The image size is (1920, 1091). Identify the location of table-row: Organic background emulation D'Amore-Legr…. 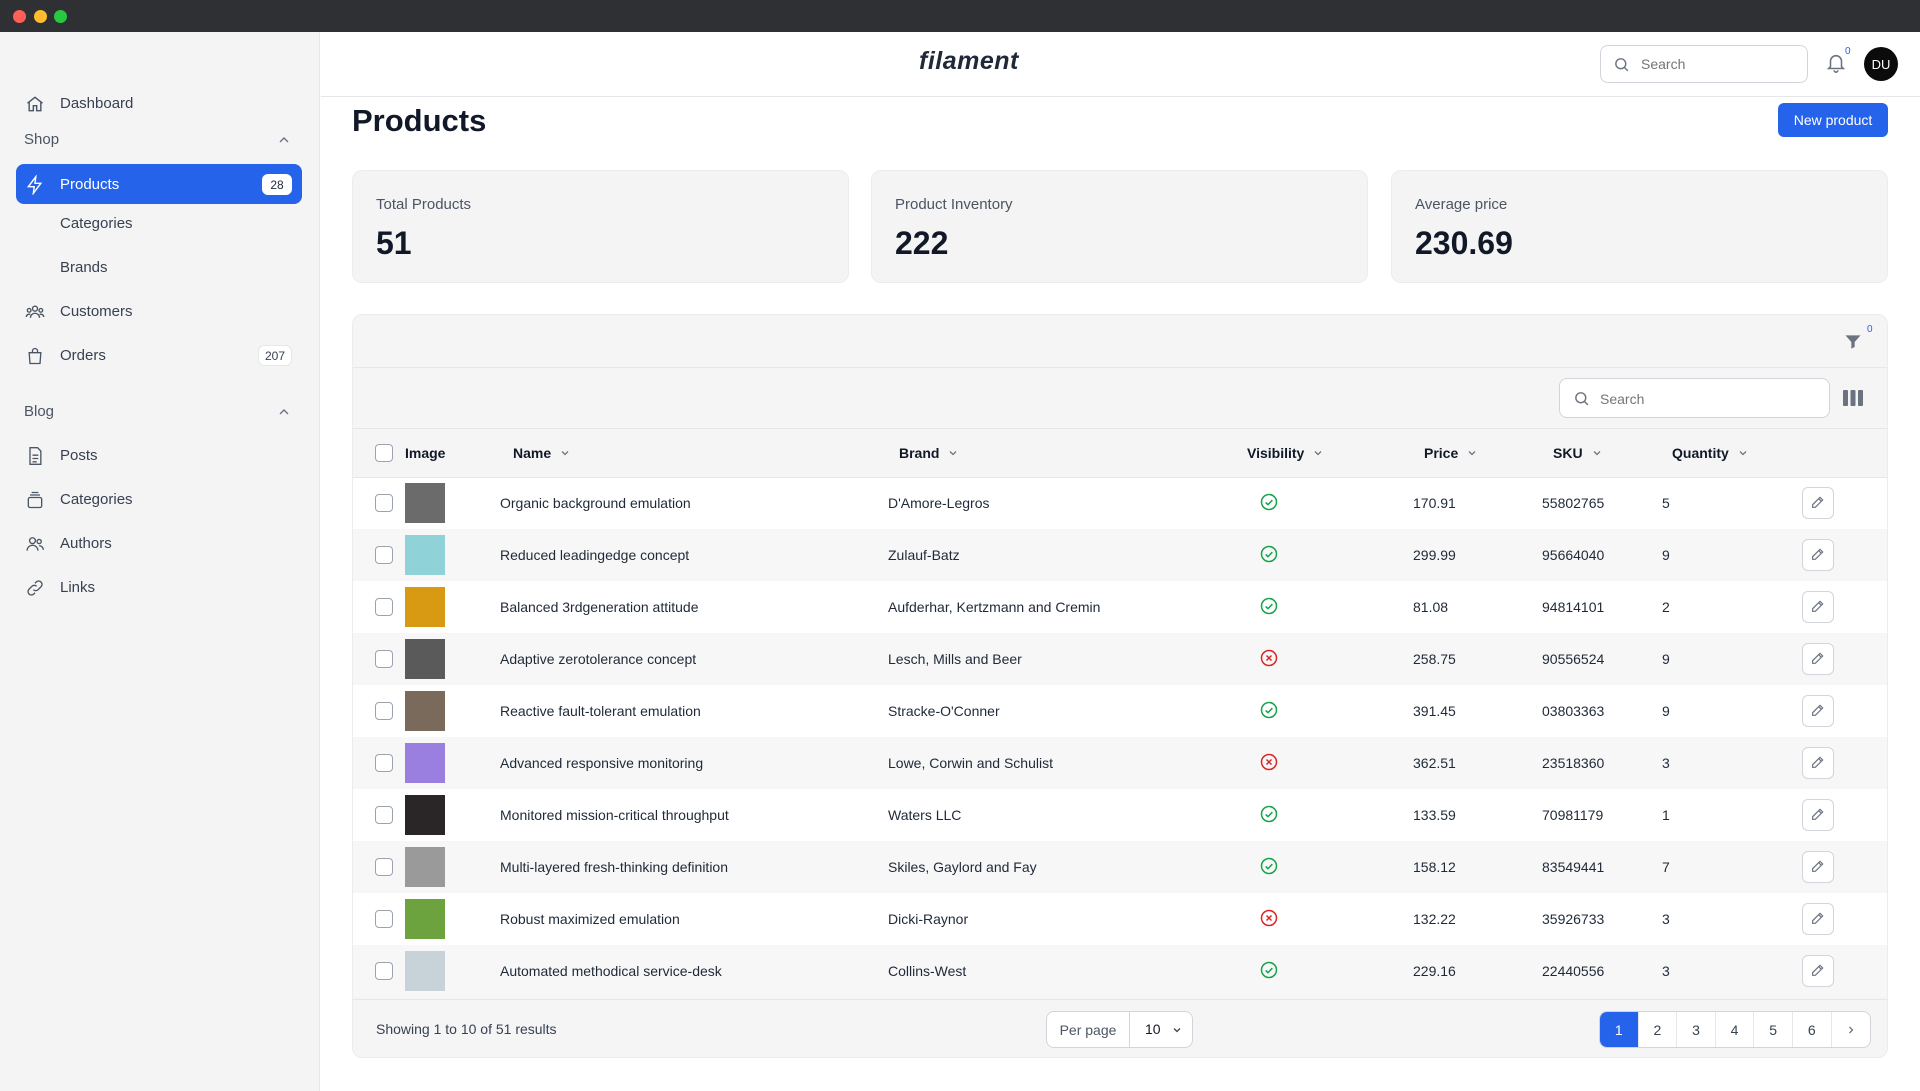
(1120, 503).